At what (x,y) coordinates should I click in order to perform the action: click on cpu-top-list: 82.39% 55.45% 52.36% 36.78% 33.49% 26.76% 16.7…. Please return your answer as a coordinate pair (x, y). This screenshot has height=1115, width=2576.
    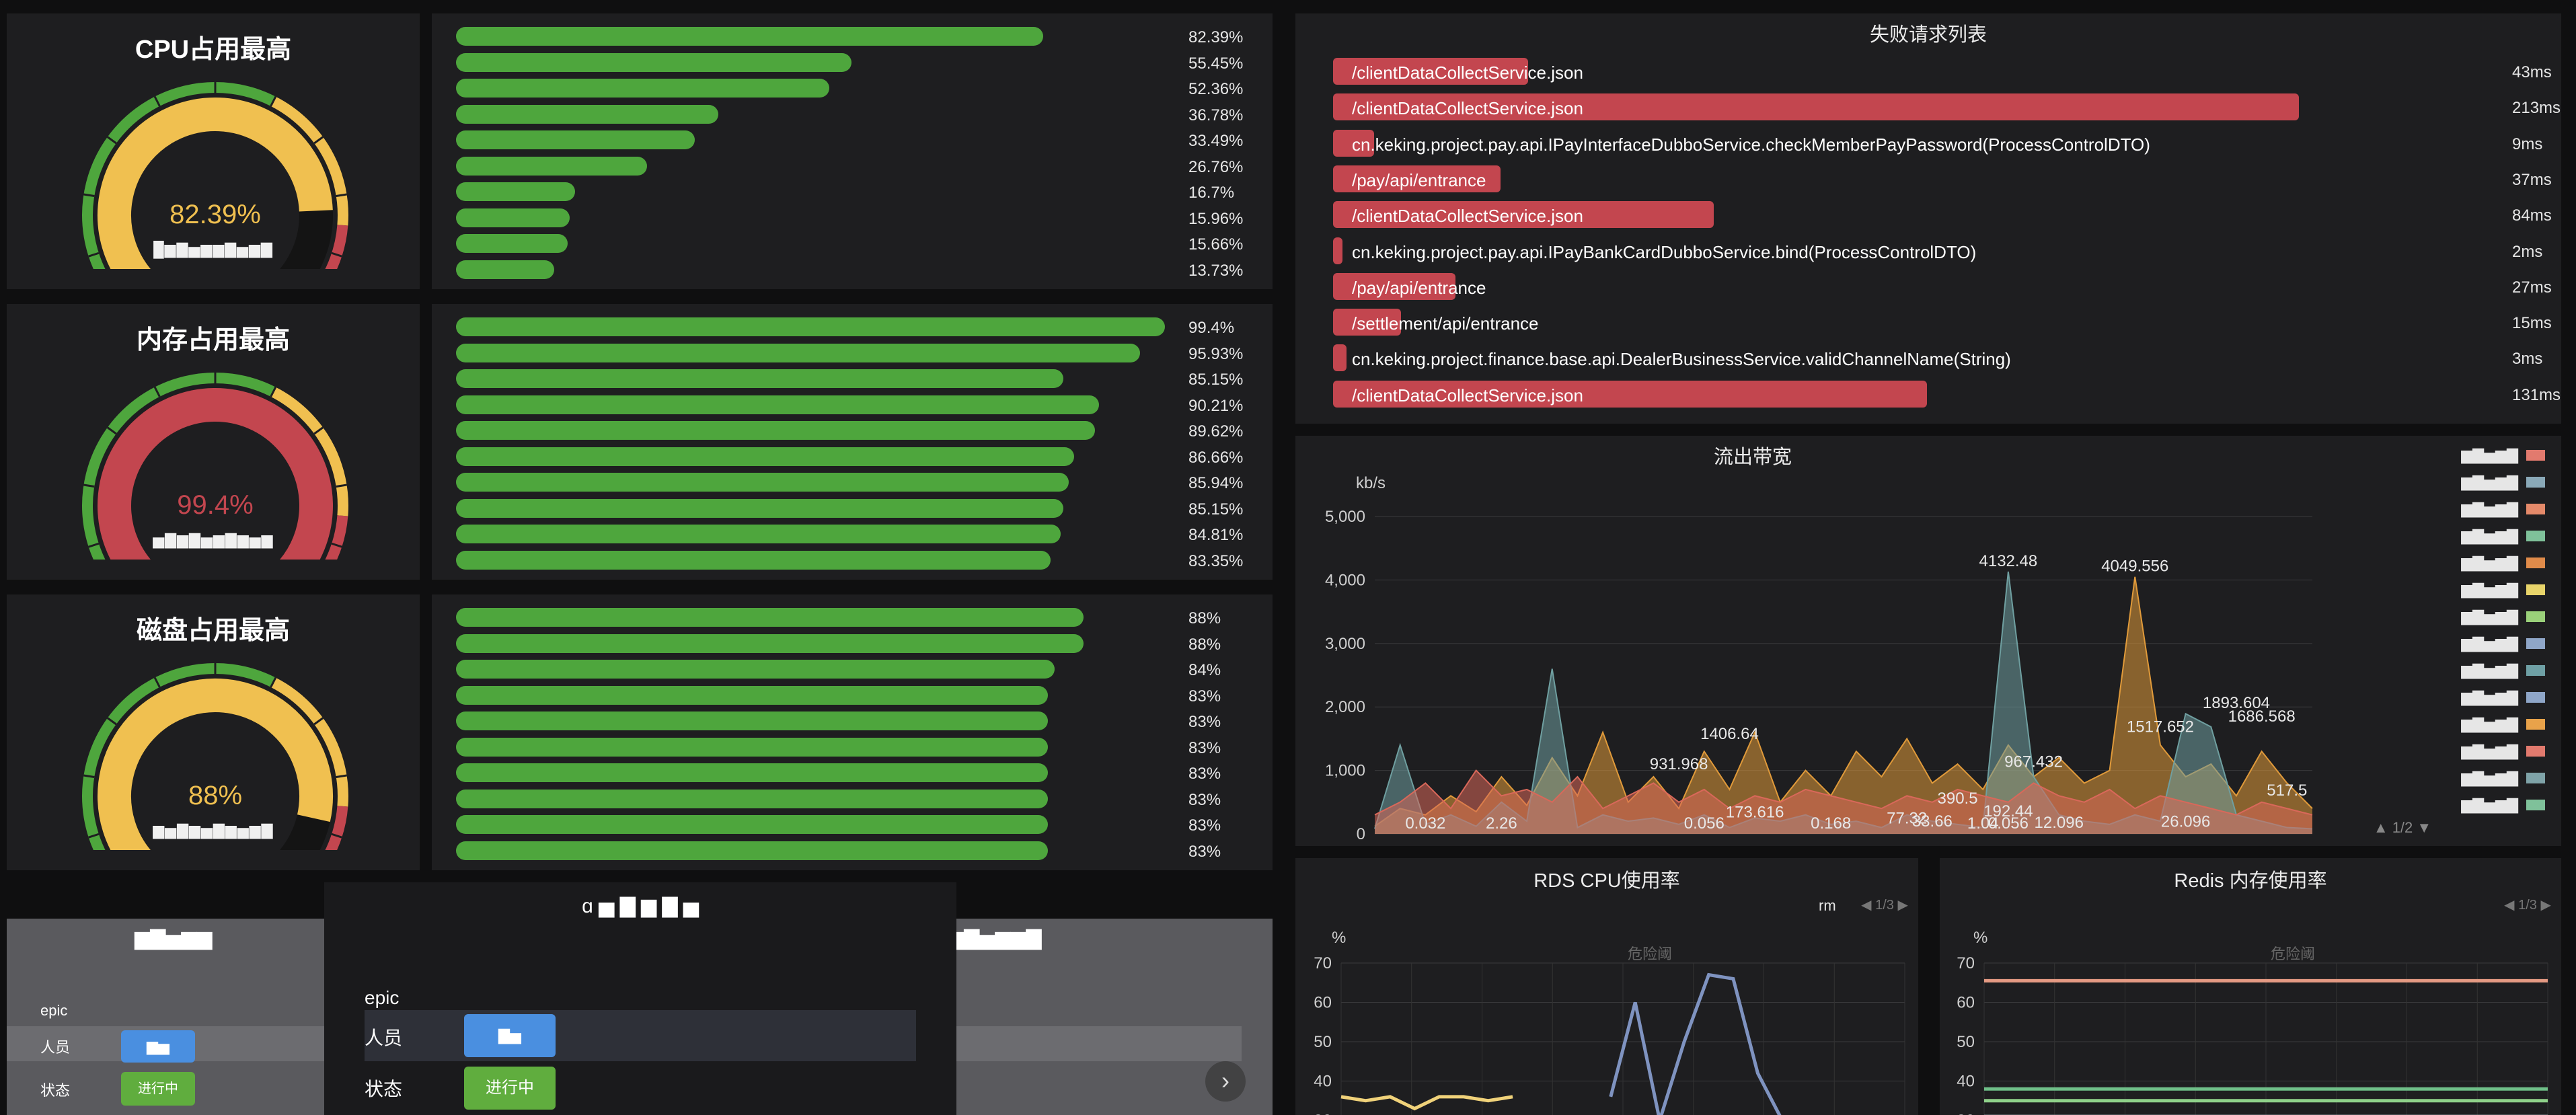
    Looking at the image, I should click on (852, 151).